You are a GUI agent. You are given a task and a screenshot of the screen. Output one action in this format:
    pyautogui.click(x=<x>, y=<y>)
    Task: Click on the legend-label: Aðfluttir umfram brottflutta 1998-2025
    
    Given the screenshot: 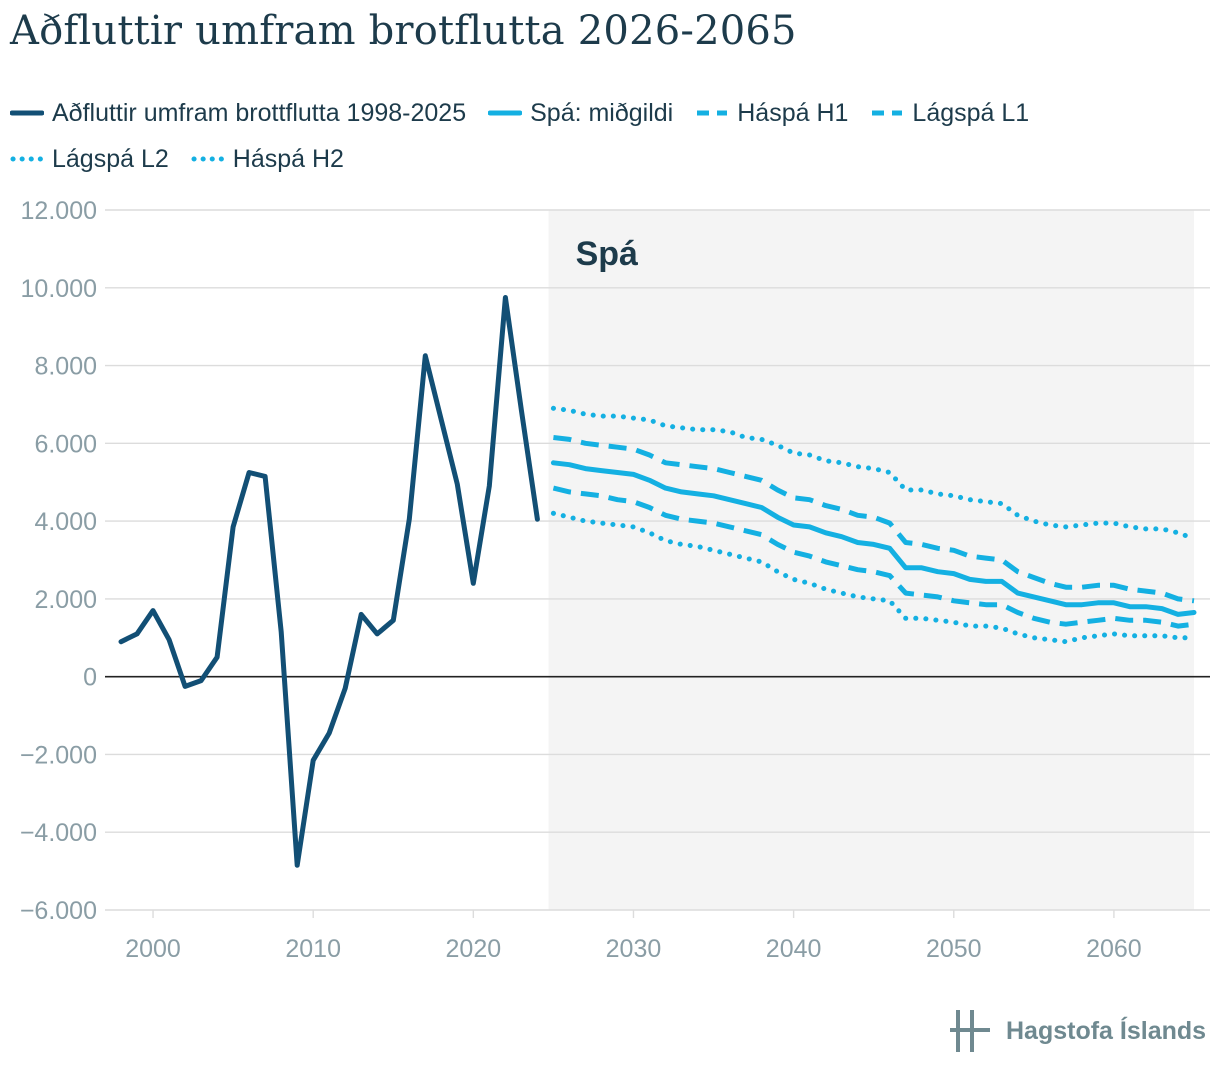 What is the action you would take?
    pyautogui.click(x=259, y=112)
    